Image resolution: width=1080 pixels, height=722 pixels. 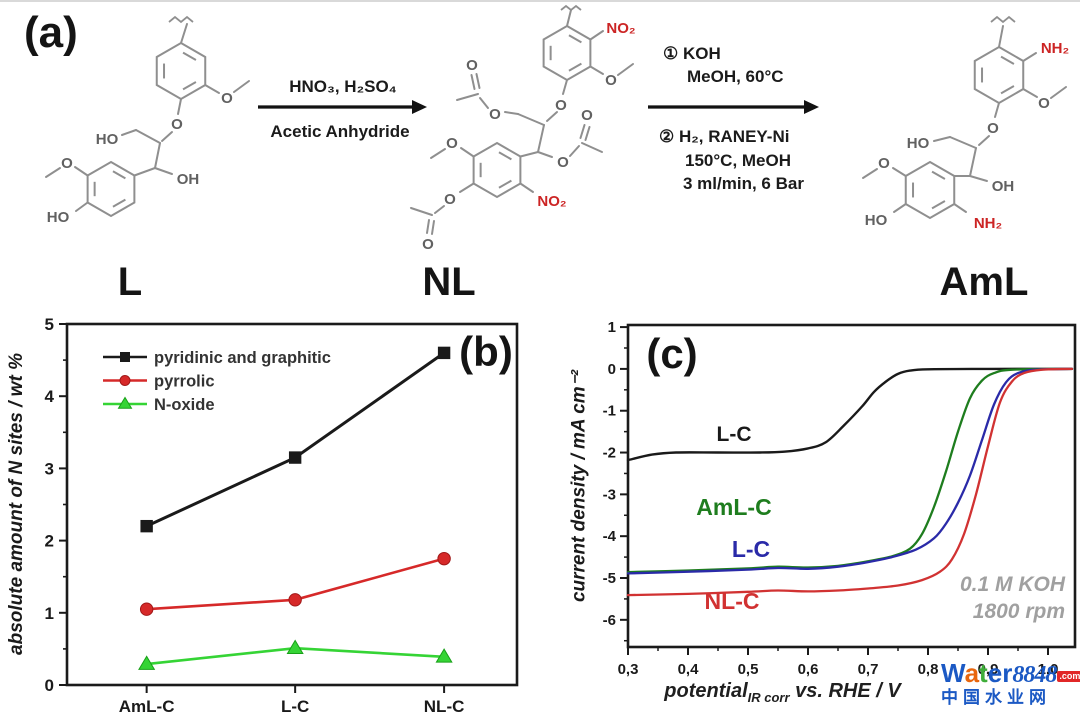 I want to click on y-tick-label: -4, so click(x=610, y=536).